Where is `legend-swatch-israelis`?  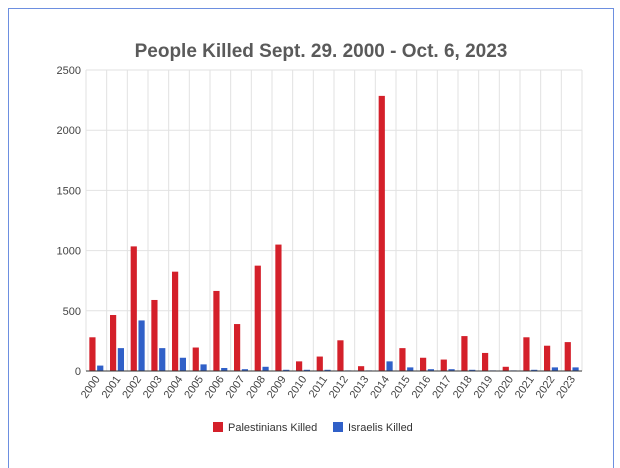 legend-swatch-israelis is located at coordinates (338, 427).